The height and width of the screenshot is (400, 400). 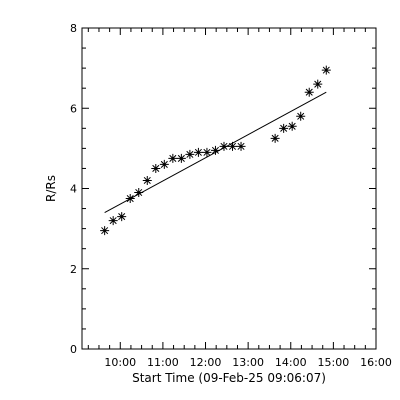 I want to click on y-tick-label: 4, so click(x=73, y=189).